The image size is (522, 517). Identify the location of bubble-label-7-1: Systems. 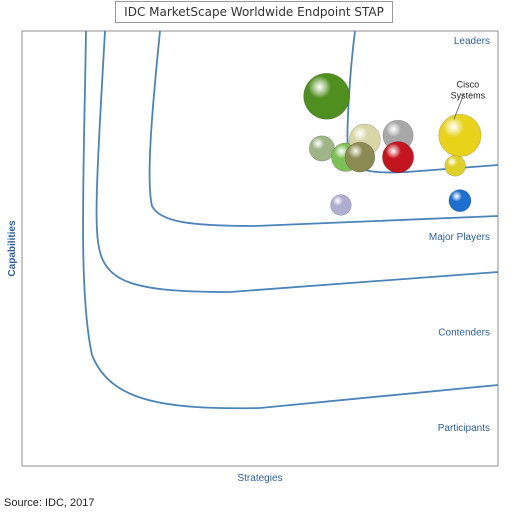
(468, 95).